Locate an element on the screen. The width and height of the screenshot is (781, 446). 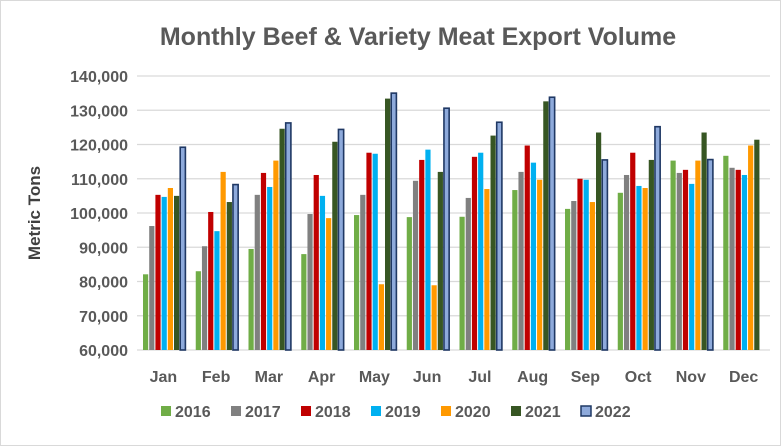
bar-2022-May is located at coordinates (394, 221).